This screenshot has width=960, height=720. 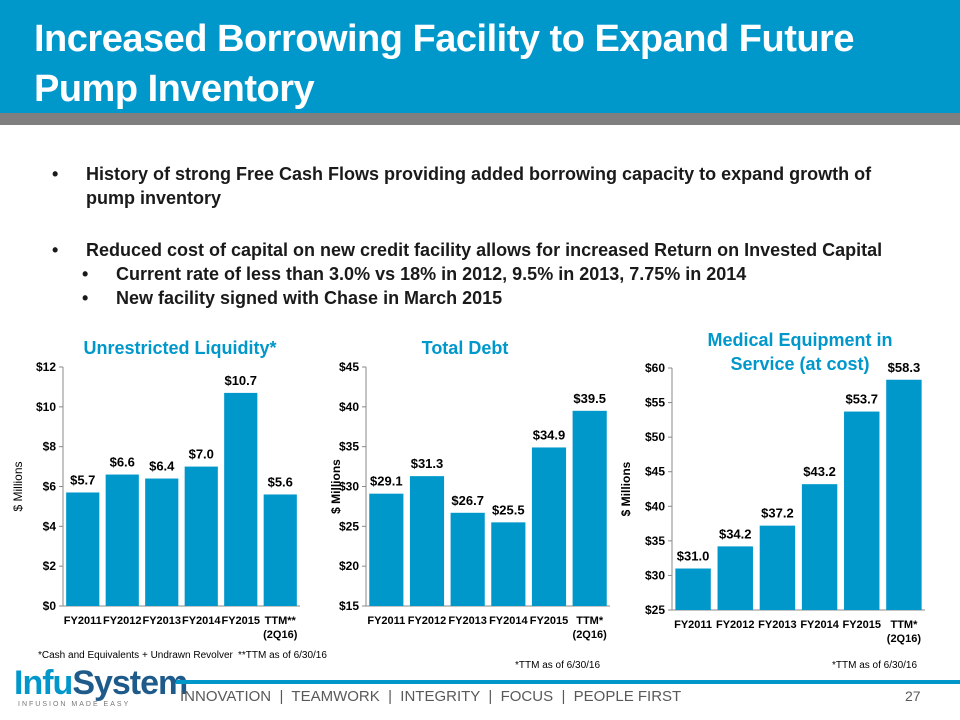 I want to click on y-tick-label: $15, so click(x=349, y=606).